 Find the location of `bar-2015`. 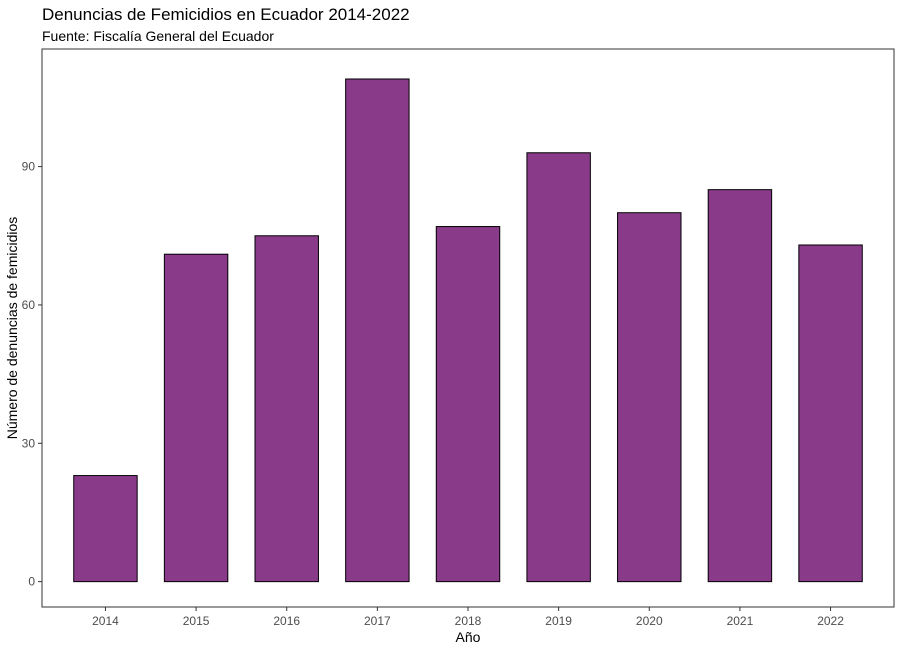

bar-2015 is located at coordinates (196, 418).